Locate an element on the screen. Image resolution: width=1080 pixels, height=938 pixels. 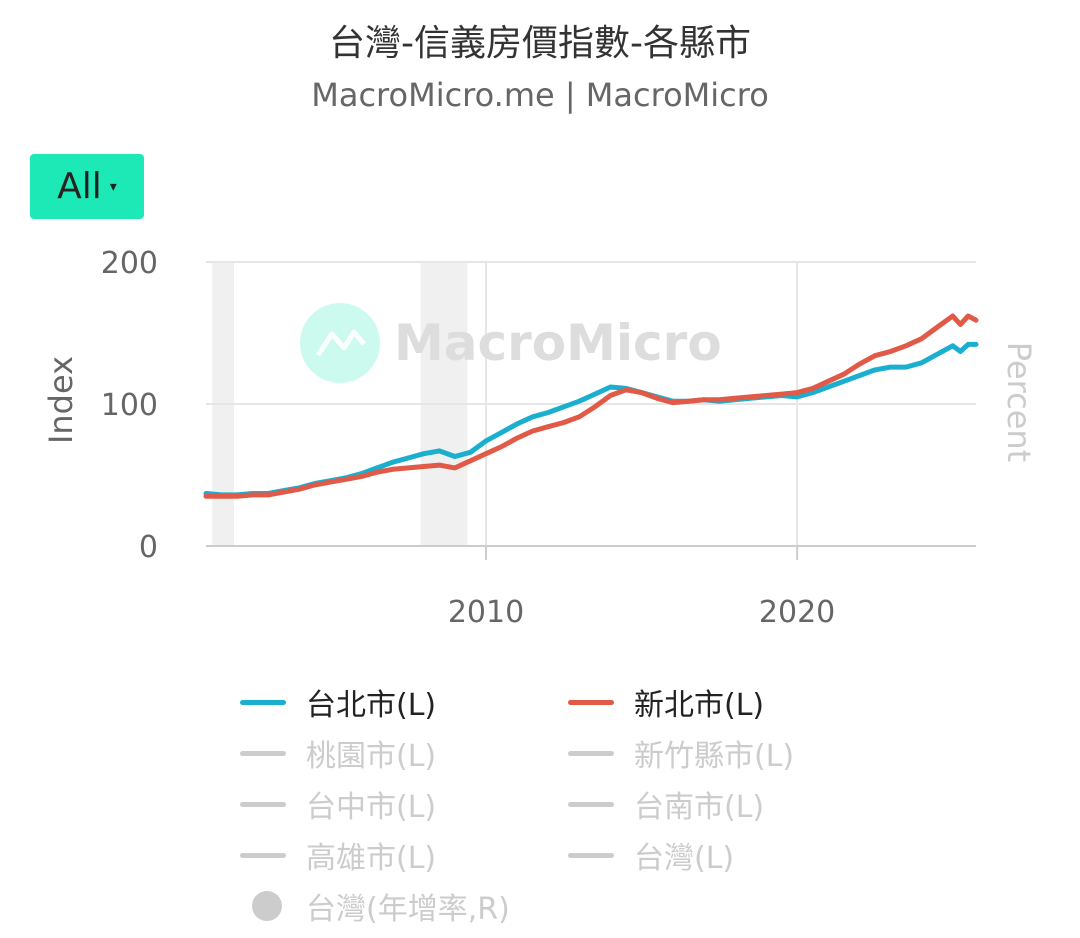
legend-label: 新竹縣市(L) is located at coordinates (714, 756).